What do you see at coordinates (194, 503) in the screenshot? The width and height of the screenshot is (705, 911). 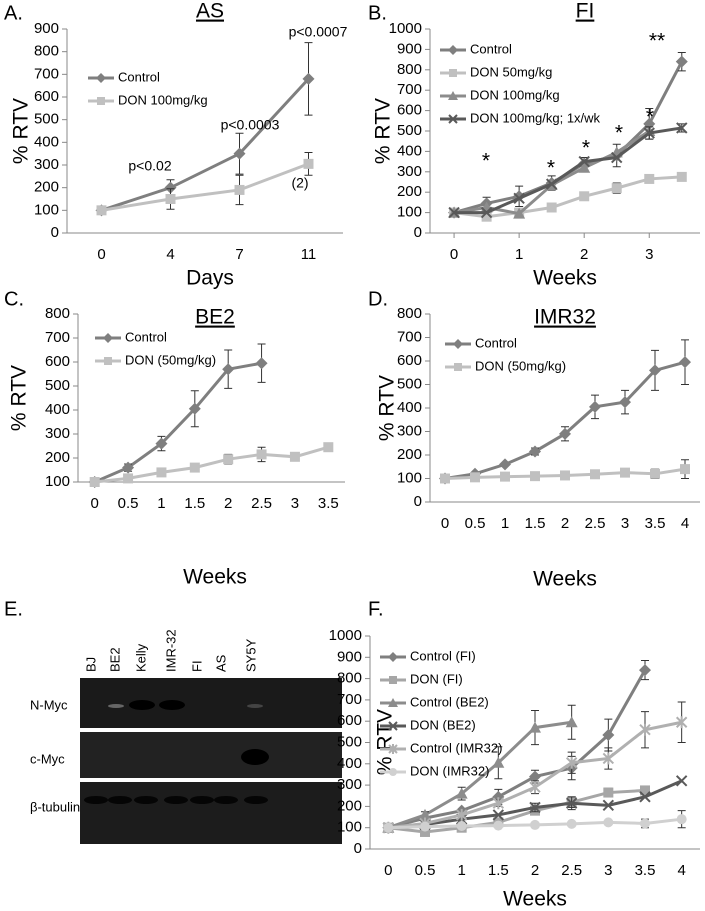 I see `x-tick-label: 1.5` at bounding box center [194, 503].